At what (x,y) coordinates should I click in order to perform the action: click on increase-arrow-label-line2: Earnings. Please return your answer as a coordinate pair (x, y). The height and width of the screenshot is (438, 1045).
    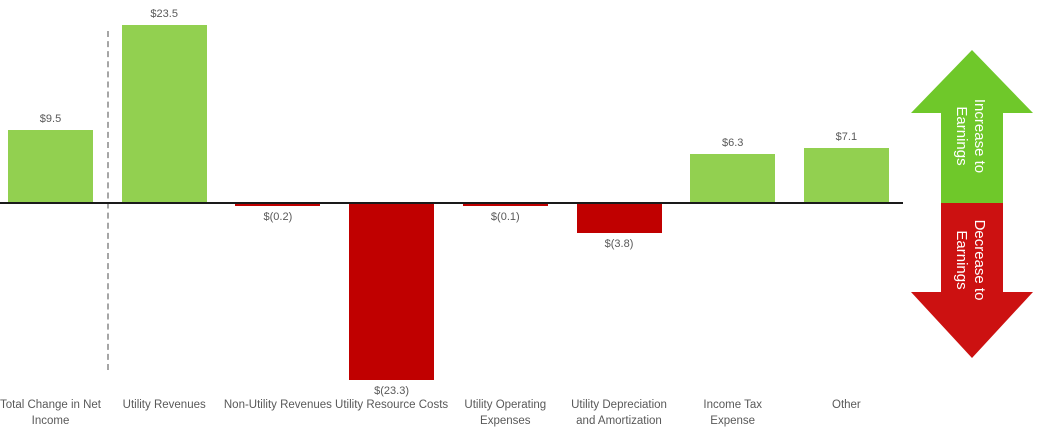
    Looking at the image, I should click on (961, 135).